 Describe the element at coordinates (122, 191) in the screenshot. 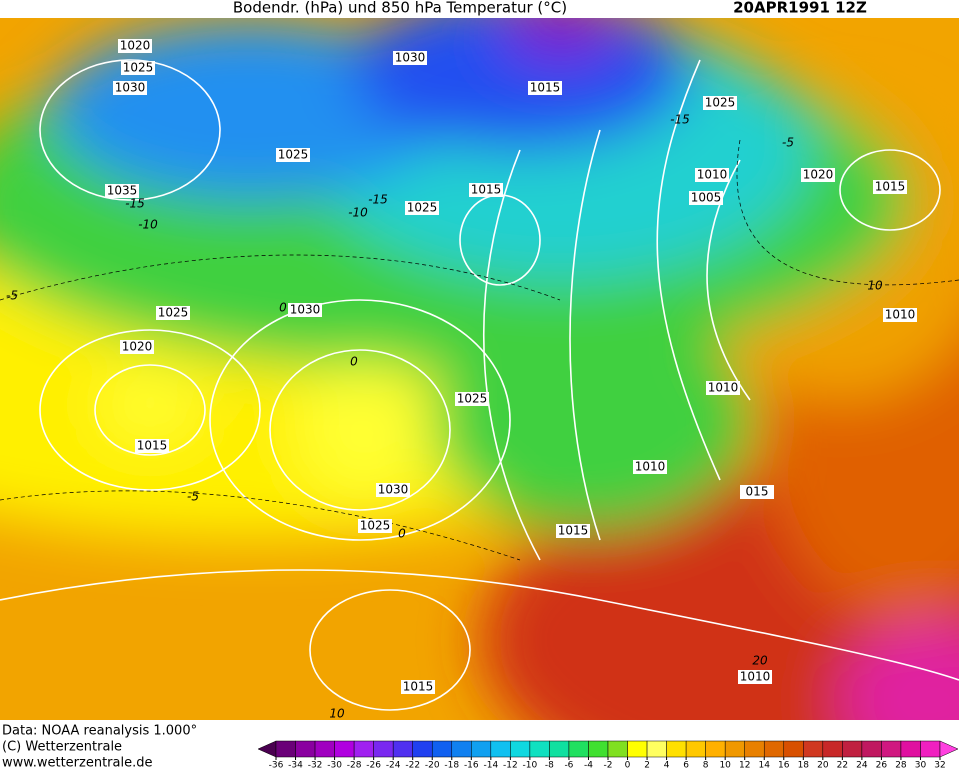

I see `isobar-label: 1035` at that location.